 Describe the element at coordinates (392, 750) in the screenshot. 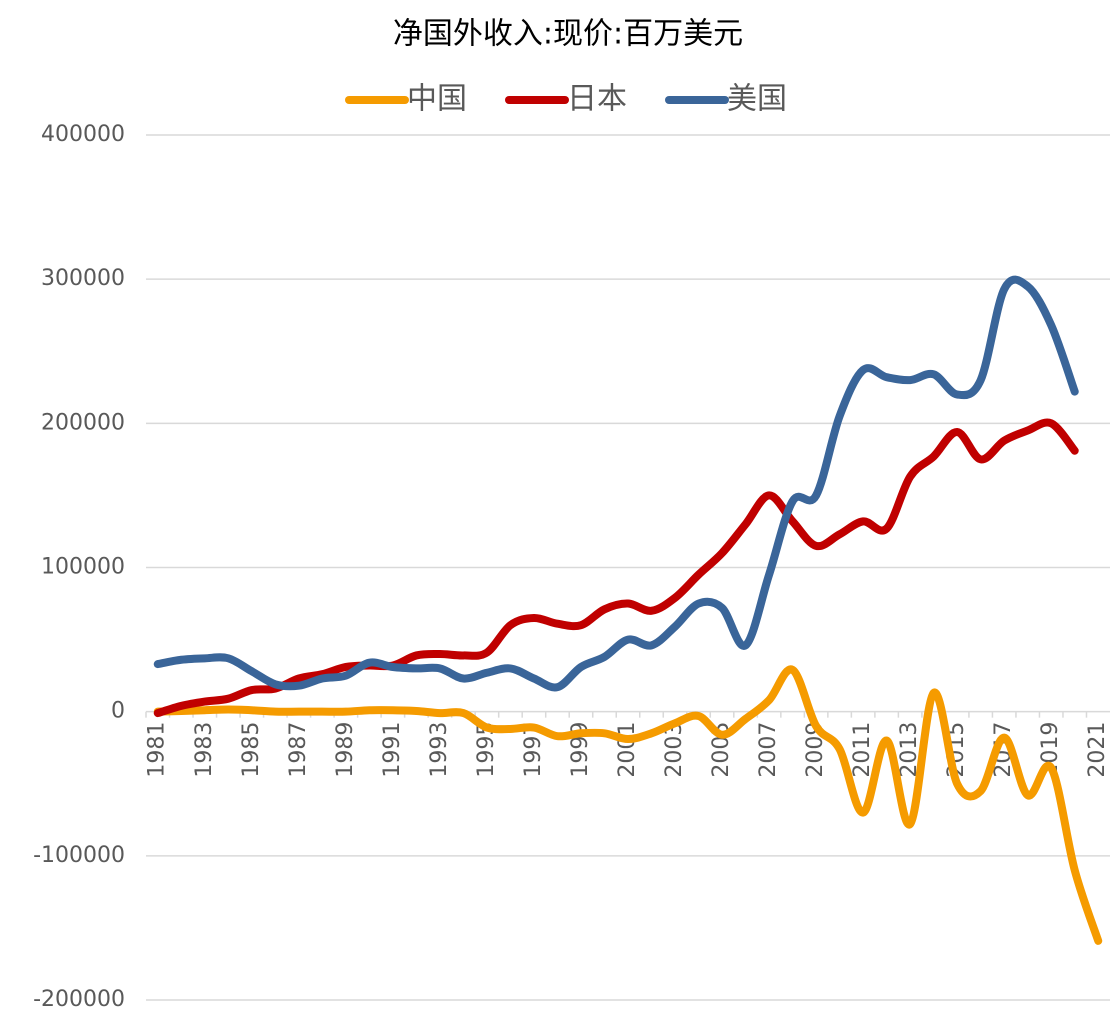

I see `x-tick-label: 1991` at that location.